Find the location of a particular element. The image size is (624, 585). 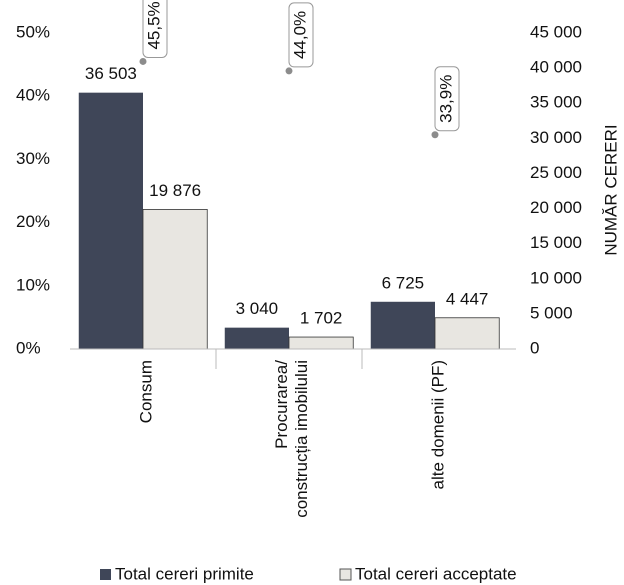

y-tick-label: 10% is located at coordinates (33, 284).